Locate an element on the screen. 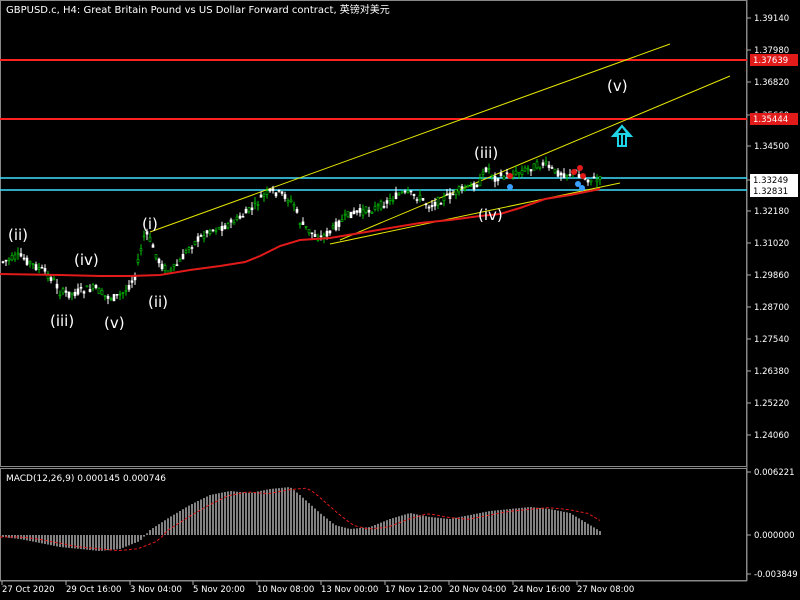 The height and width of the screenshot is (600, 800). macd-label: MACD(12,26,9) 0.000145 0.000746 is located at coordinates (86, 479).